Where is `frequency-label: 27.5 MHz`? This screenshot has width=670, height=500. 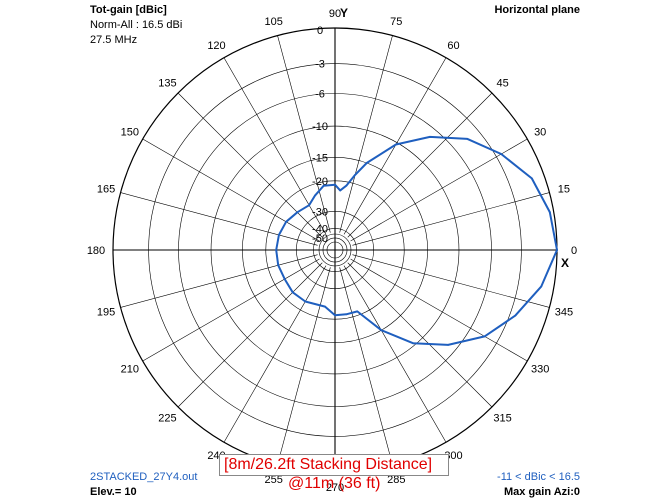
frequency-label: 27.5 MHz is located at coordinates (114, 40).